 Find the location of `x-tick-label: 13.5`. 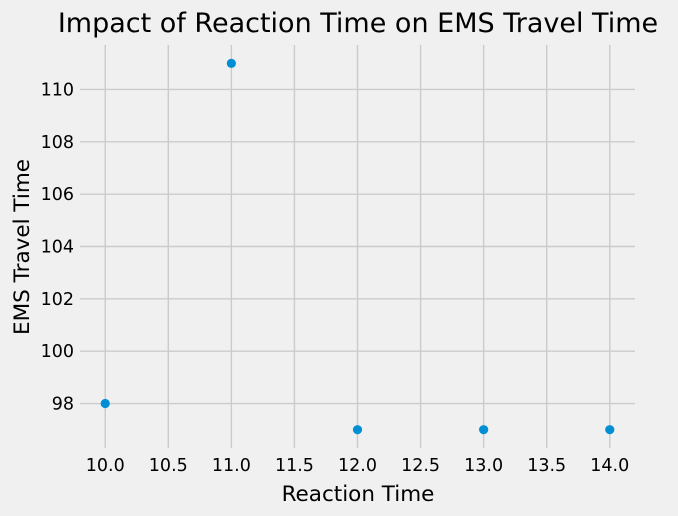

x-tick-label: 13.5 is located at coordinates (546, 466).